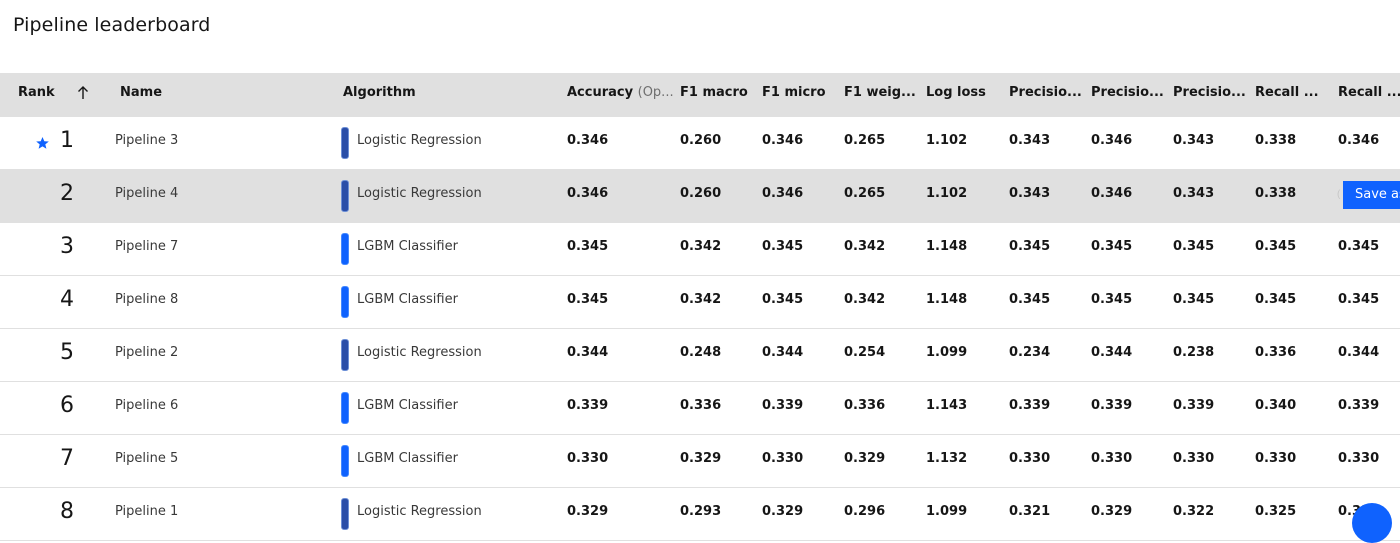 The height and width of the screenshot is (543, 1400). What do you see at coordinates (1194, 352) in the screenshot?
I see `metric-precision3: 0.238` at bounding box center [1194, 352].